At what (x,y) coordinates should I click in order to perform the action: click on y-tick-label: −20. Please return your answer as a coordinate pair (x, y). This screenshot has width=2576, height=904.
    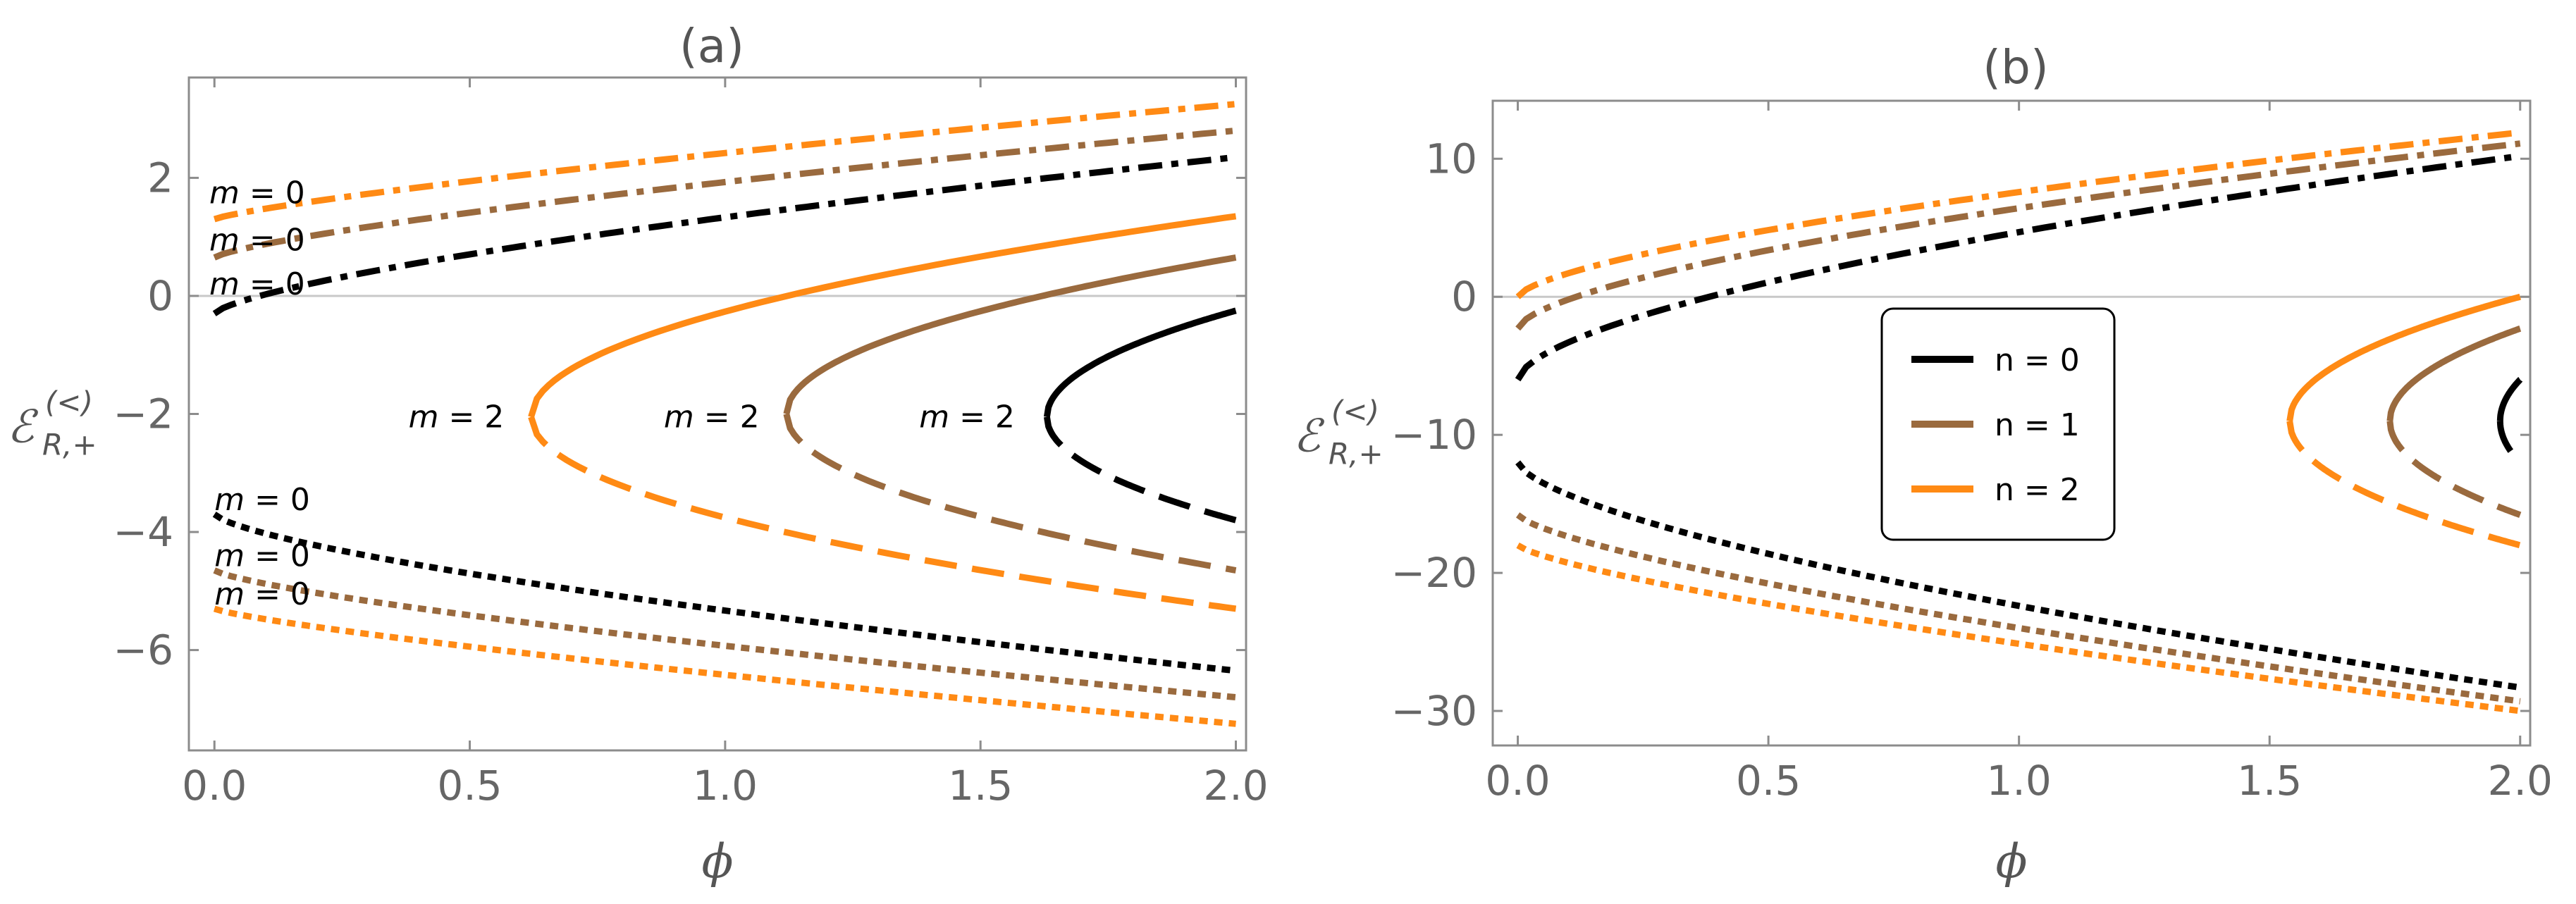
    Looking at the image, I should click on (1434, 573).